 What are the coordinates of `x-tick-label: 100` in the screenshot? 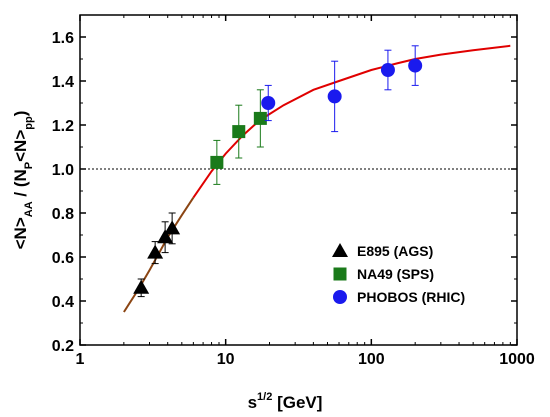 It's located at (371, 359).